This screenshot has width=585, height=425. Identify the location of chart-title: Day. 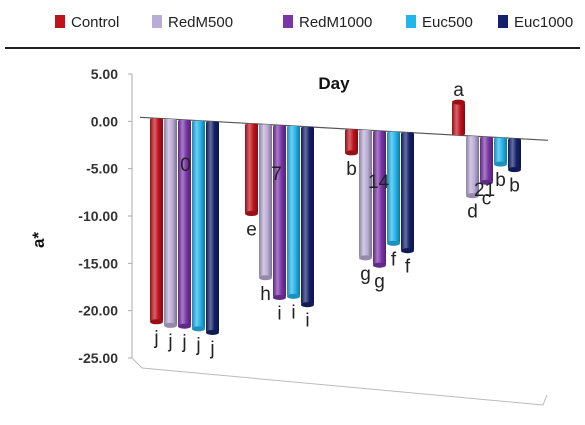
(334, 83).